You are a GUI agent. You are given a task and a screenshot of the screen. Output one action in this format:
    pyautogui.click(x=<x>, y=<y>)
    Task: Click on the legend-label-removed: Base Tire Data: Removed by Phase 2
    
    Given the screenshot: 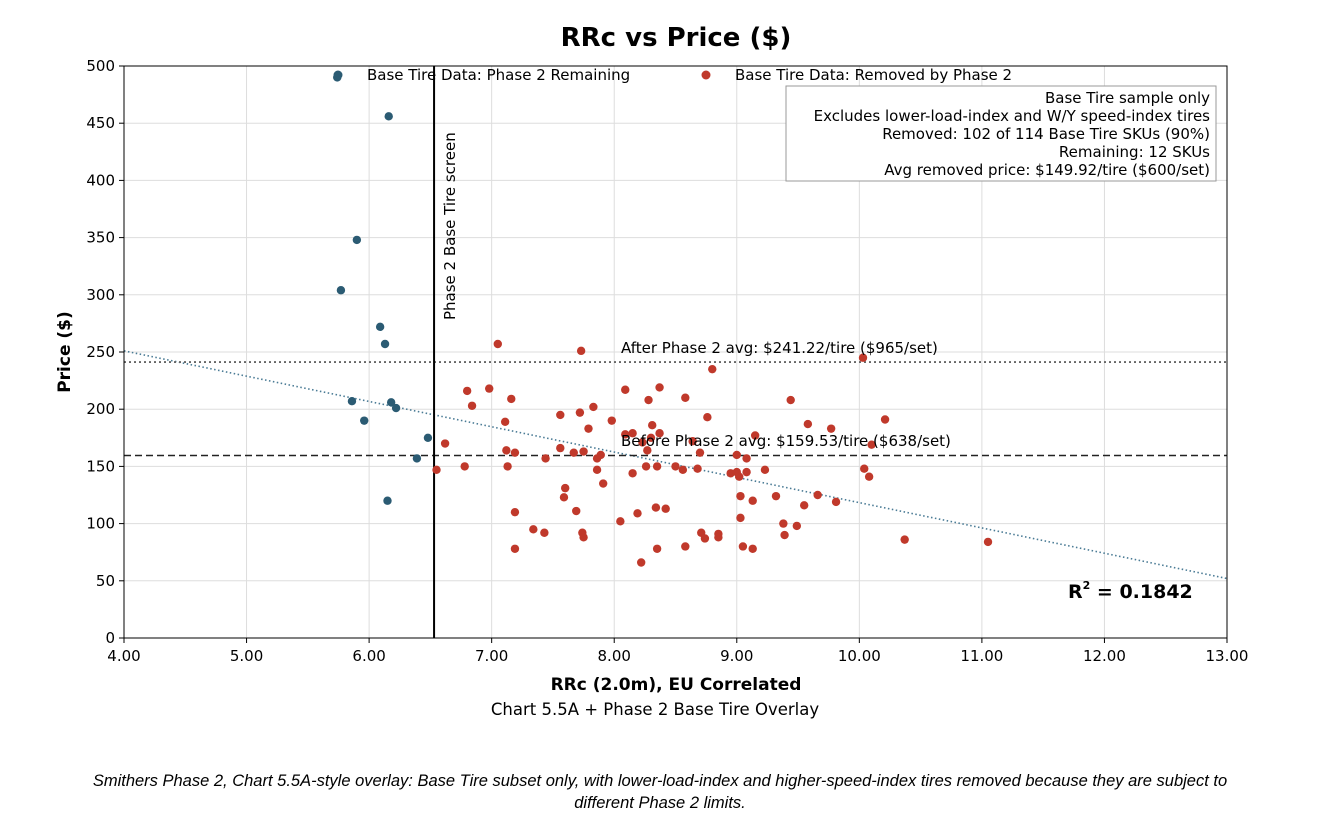 What is the action you would take?
    pyautogui.click(x=873, y=75)
    